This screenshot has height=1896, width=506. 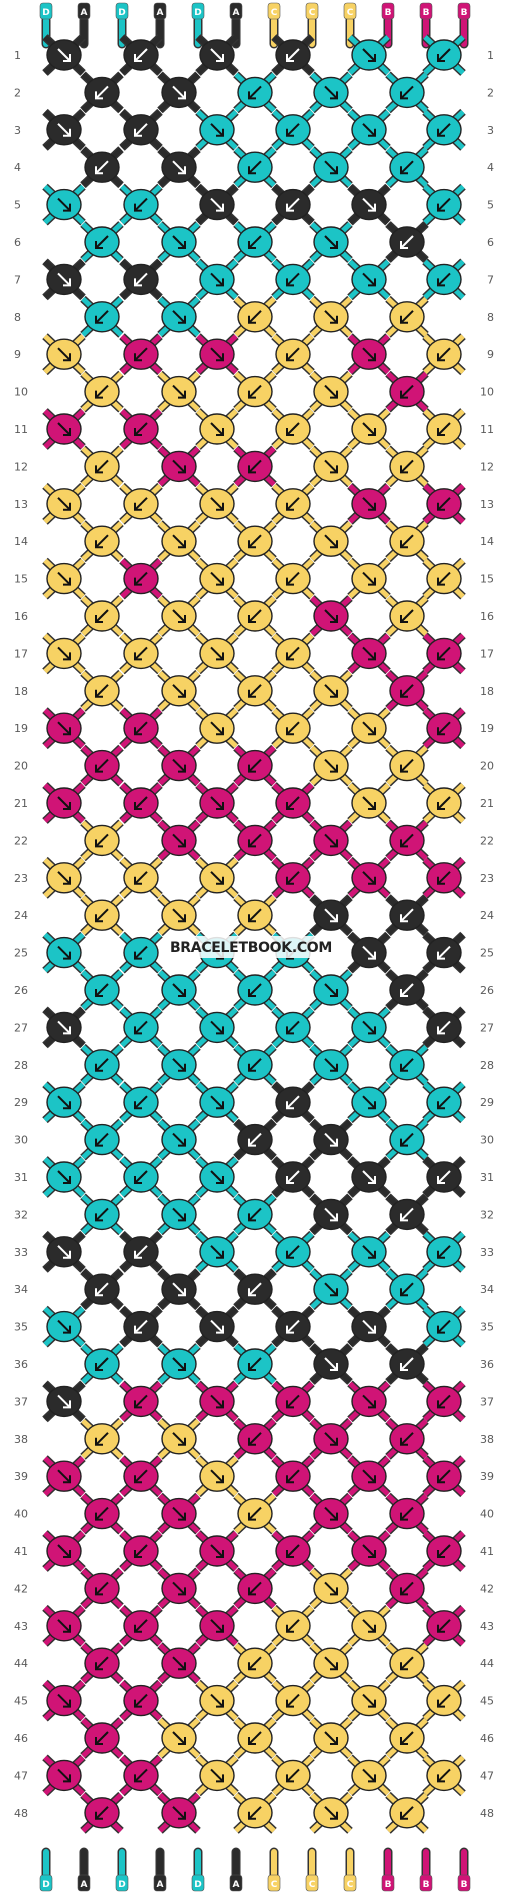 What do you see at coordinates (490, 242) in the screenshot?
I see `row-number-right: 6` at bounding box center [490, 242].